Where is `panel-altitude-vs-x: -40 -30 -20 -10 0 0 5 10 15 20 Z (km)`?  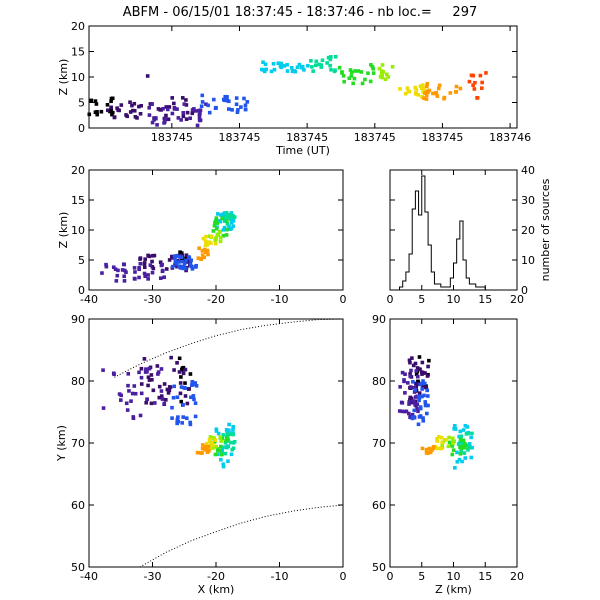
panel-altitude-vs-x: -40 -30 -20 -10 0 0 5 10 15 20 Z (km) is located at coordinates (202, 235).